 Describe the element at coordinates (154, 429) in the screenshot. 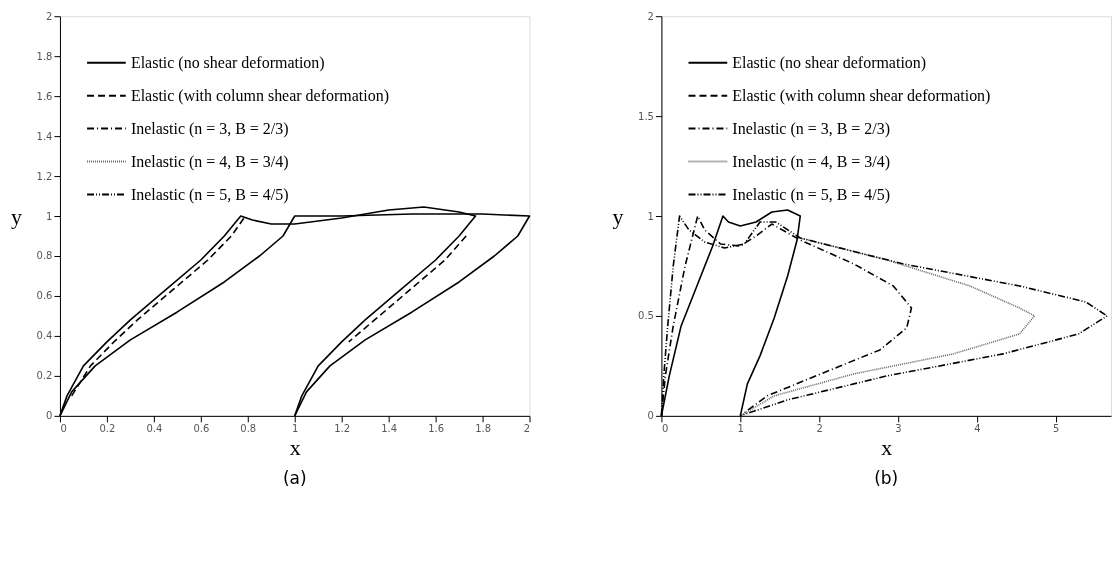

I see `x-tick-label: 0.4` at that location.